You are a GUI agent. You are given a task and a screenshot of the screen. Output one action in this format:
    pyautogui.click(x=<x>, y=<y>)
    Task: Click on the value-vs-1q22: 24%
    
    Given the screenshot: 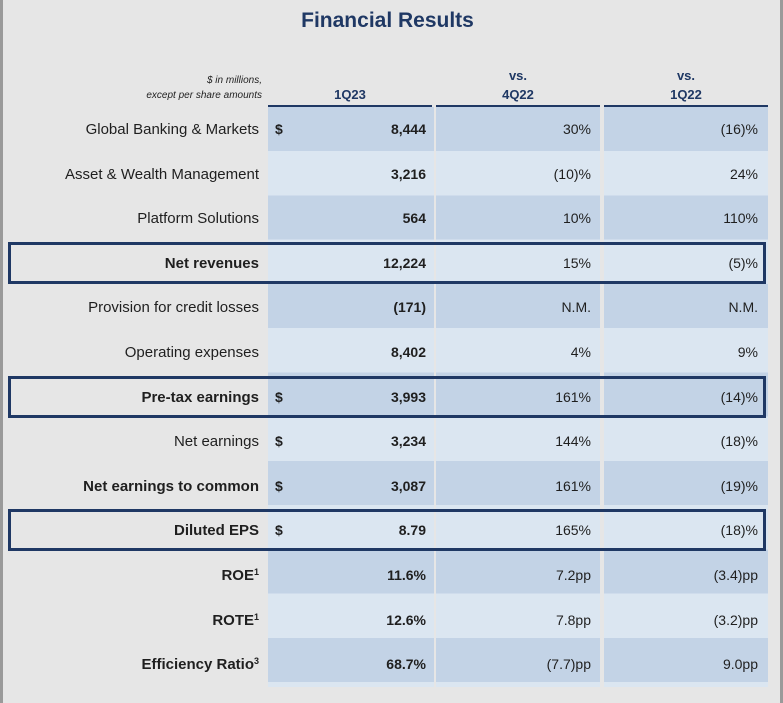 What is the action you would take?
    pyautogui.click(x=743, y=174)
    